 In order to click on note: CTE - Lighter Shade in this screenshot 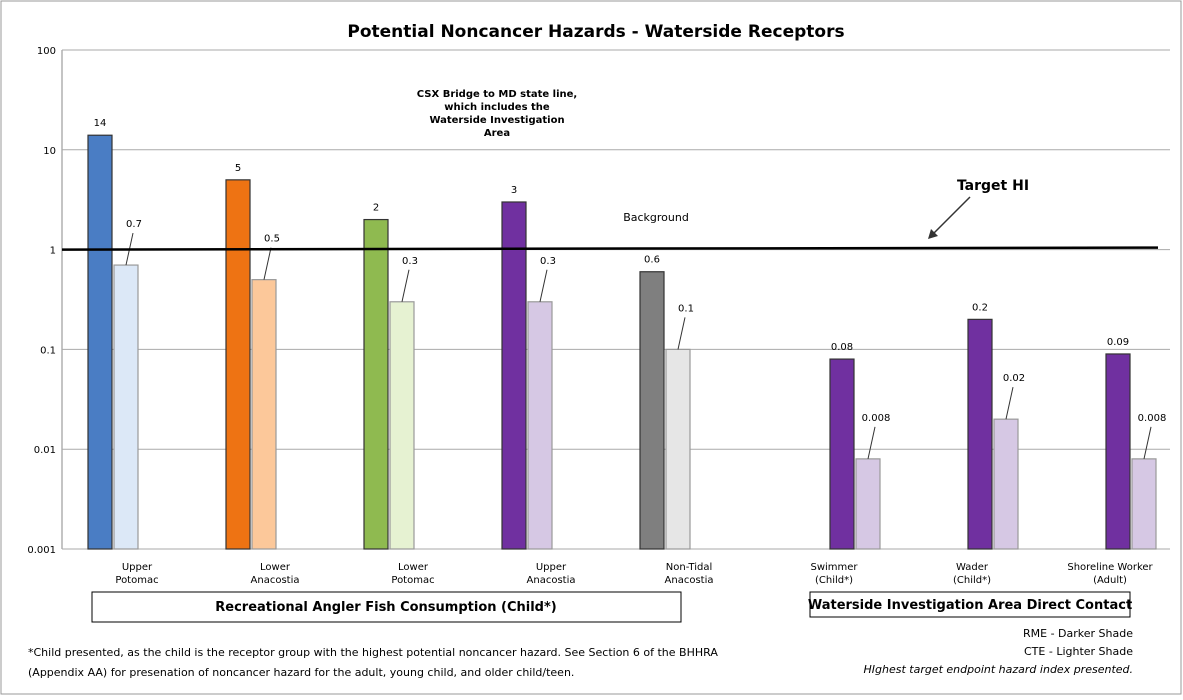, I will do `click(1078, 651)`.